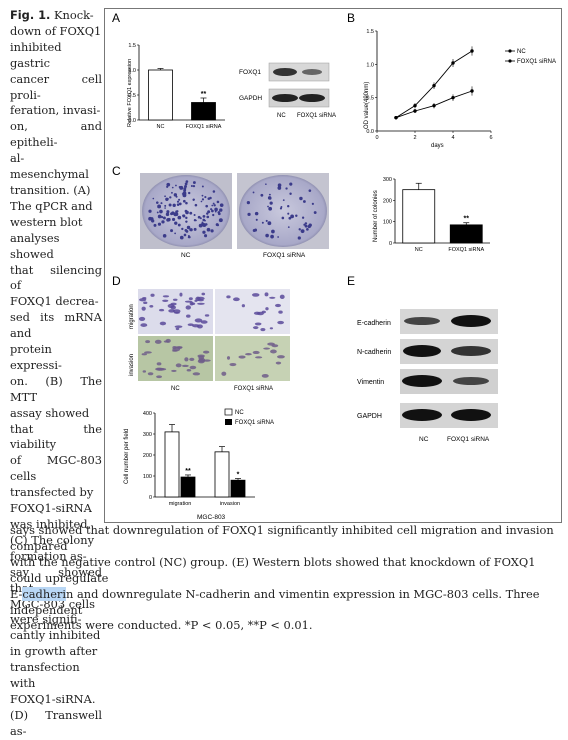 This screenshot has width=568, height=740. I want to click on caption-line: transition. (A), so click(50, 189).